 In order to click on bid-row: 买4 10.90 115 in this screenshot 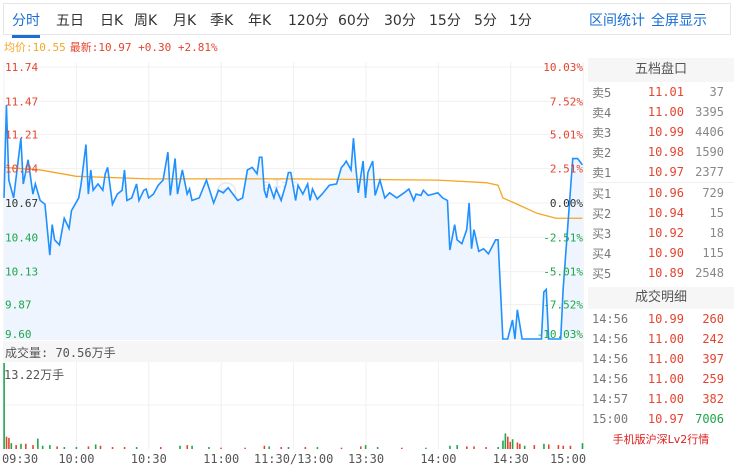, I will do `click(661, 253)`.